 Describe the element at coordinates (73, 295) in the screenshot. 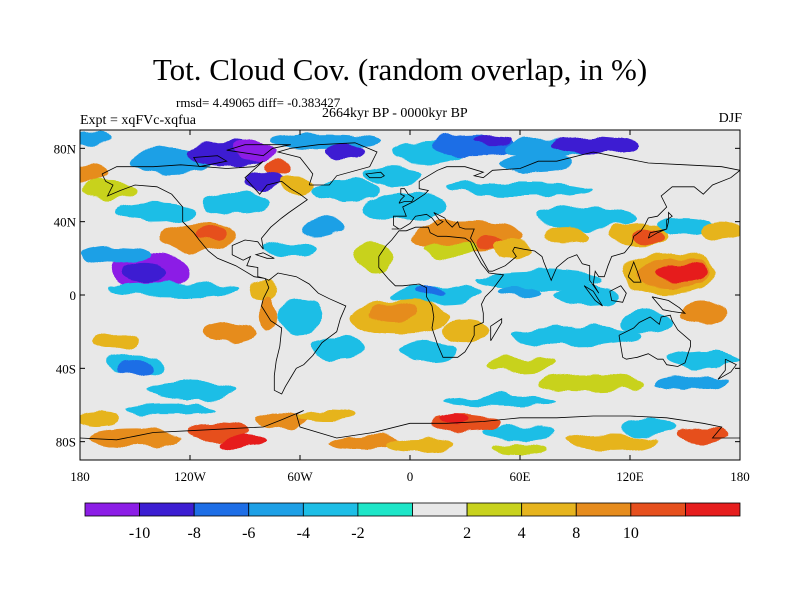

I see `y-tick-label: 0` at that location.